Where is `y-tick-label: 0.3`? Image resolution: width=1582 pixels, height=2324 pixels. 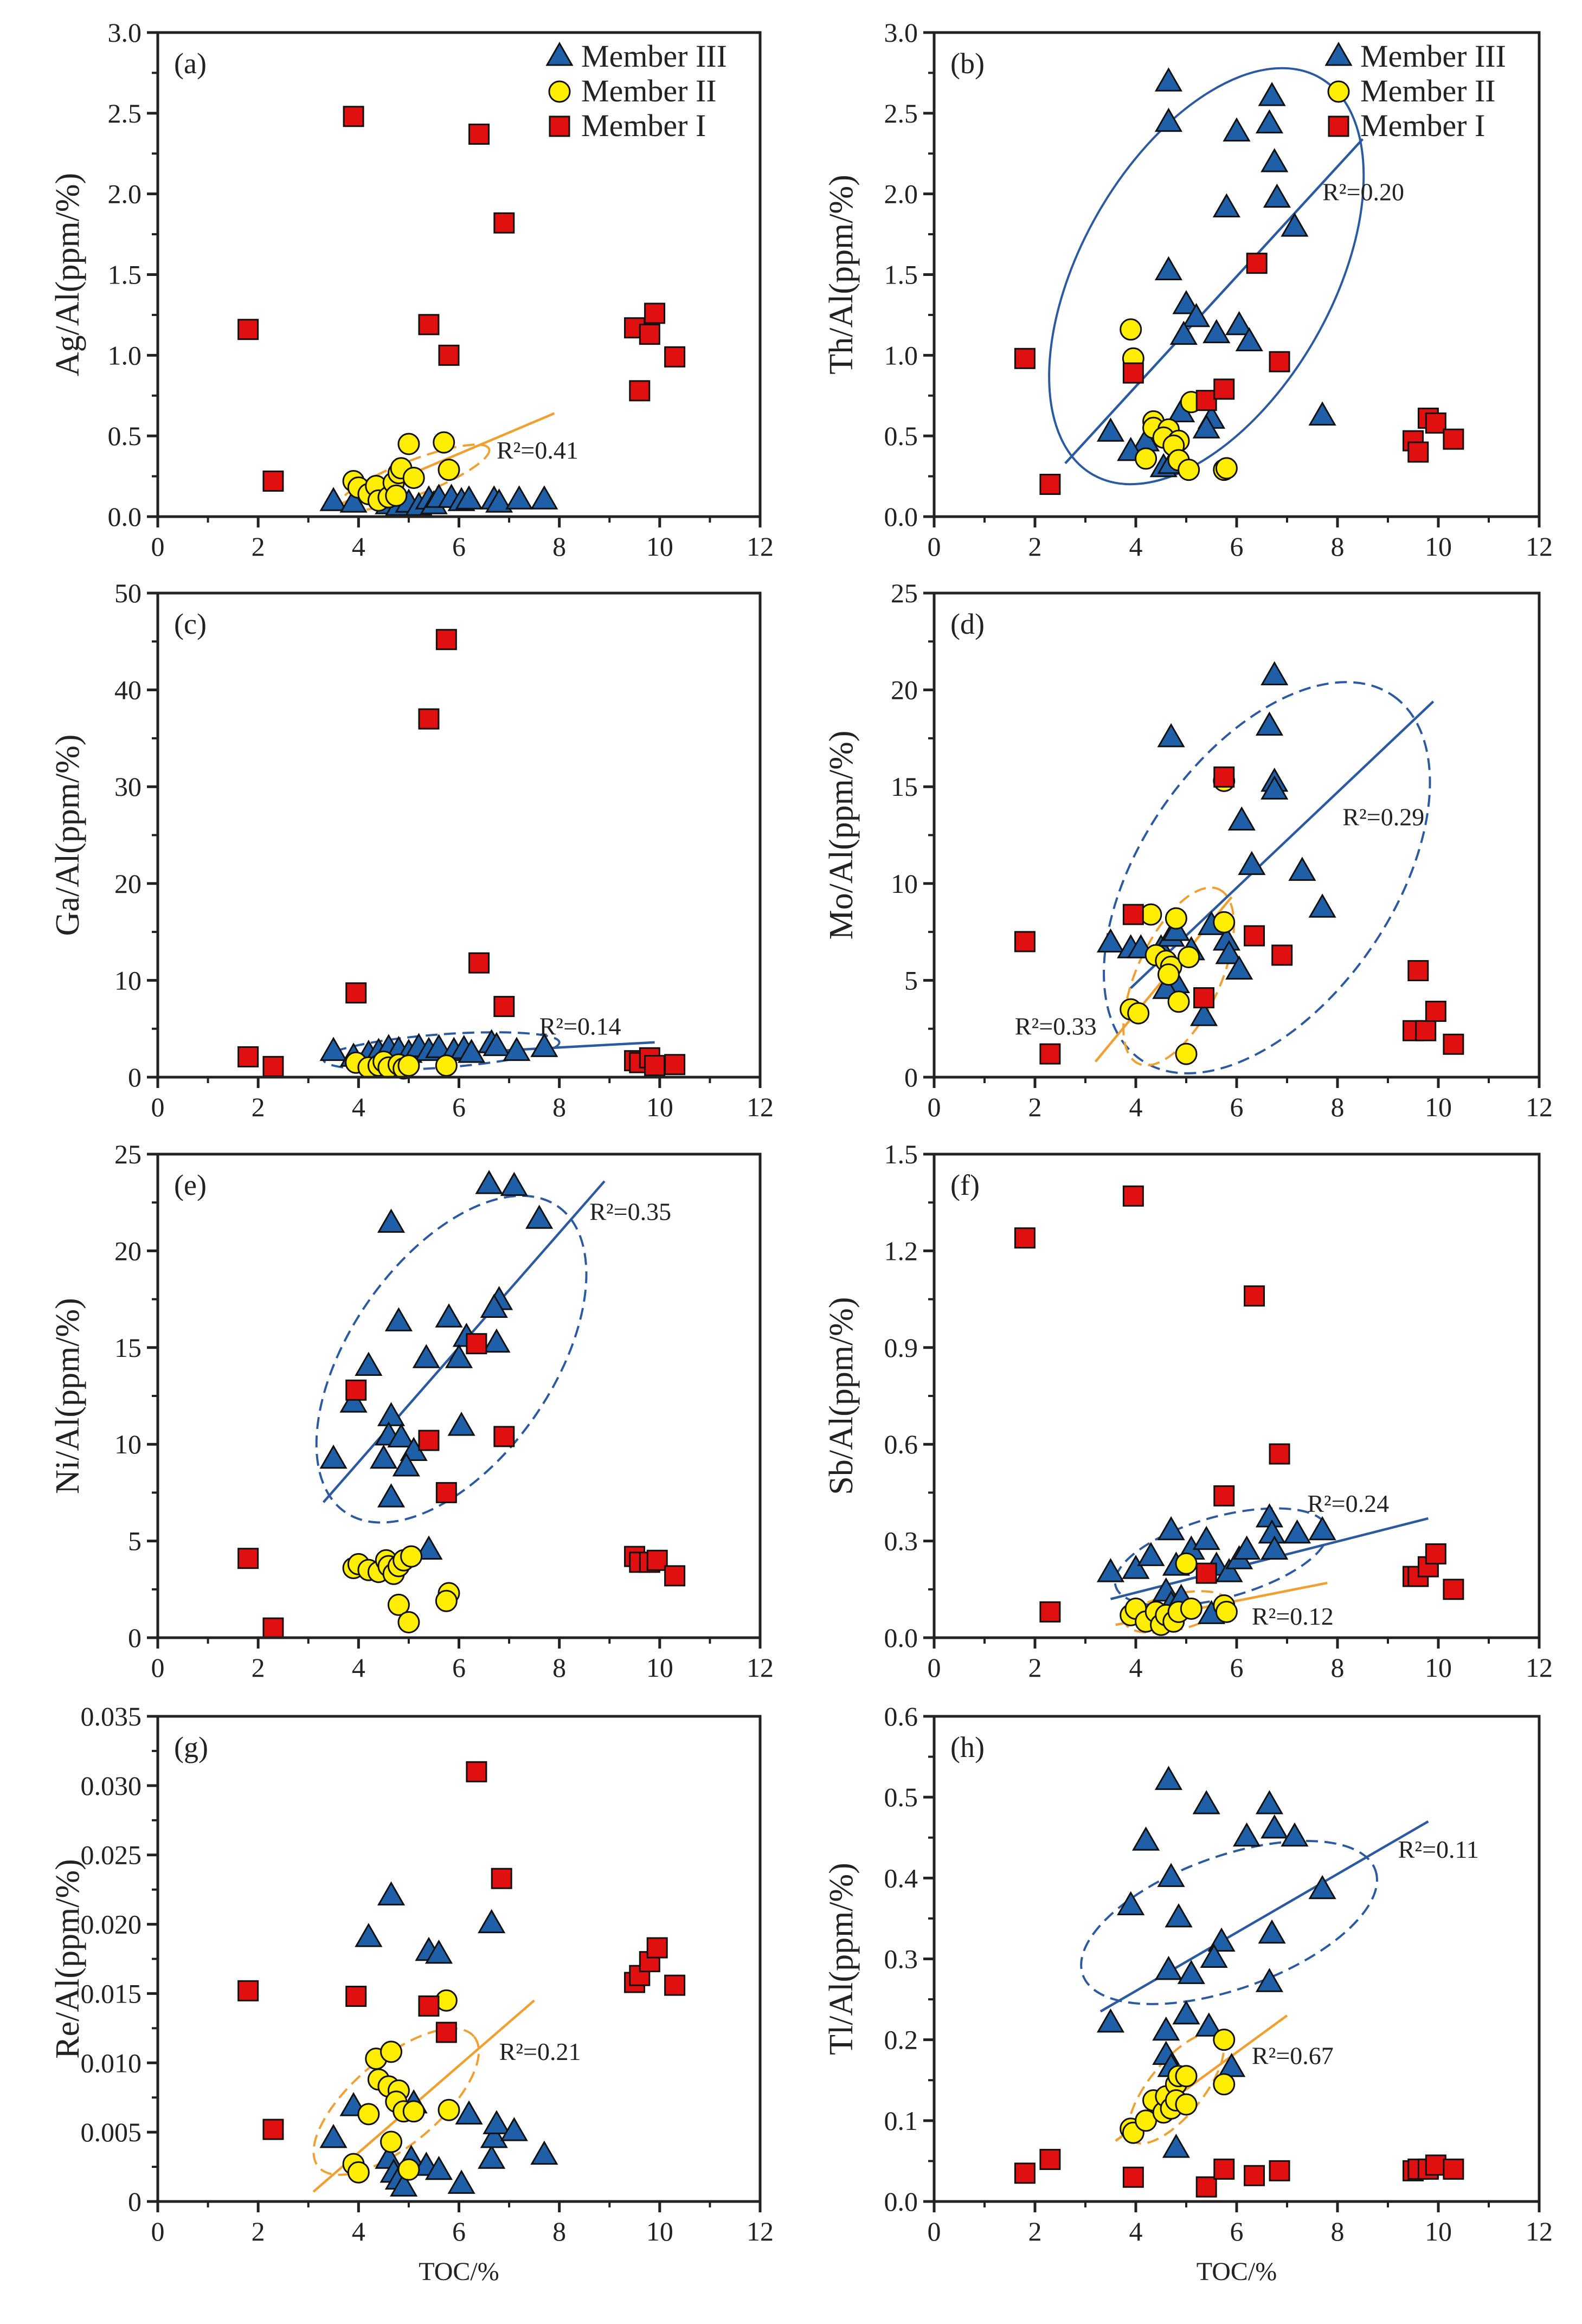 y-tick-label: 0.3 is located at coordinates (901, 1959).